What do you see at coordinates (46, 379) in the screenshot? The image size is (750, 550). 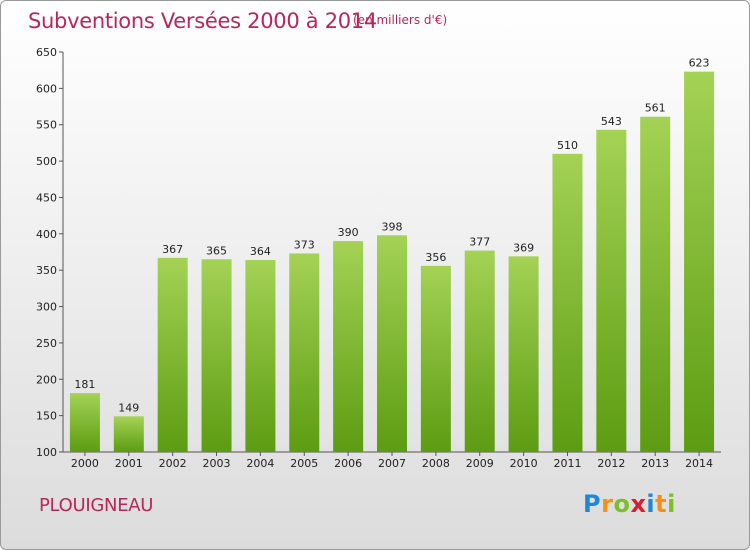 I see `y-tick-label: 200` at bounding box center [46, 379].